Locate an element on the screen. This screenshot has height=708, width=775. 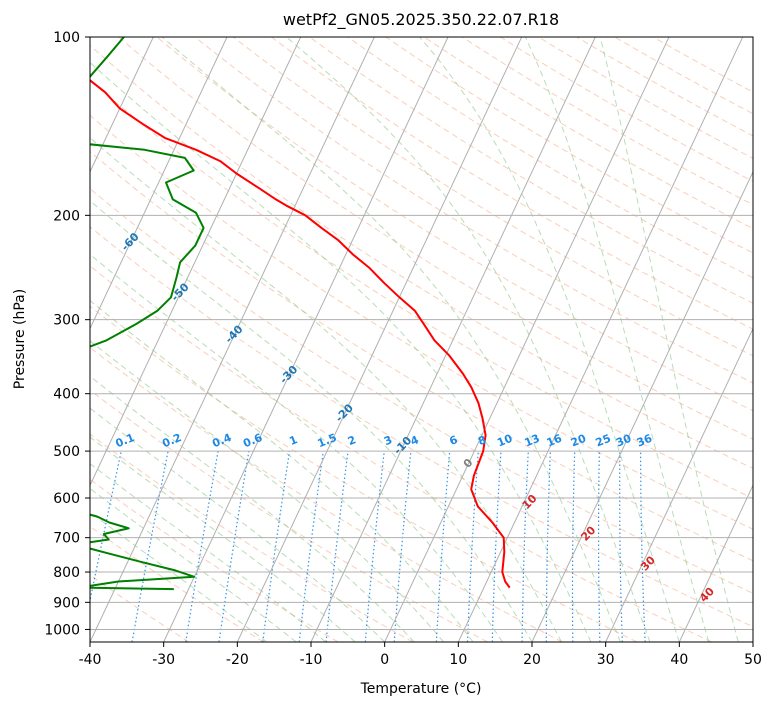
isotherm-label: -80 is located at coordinates (30, 141).